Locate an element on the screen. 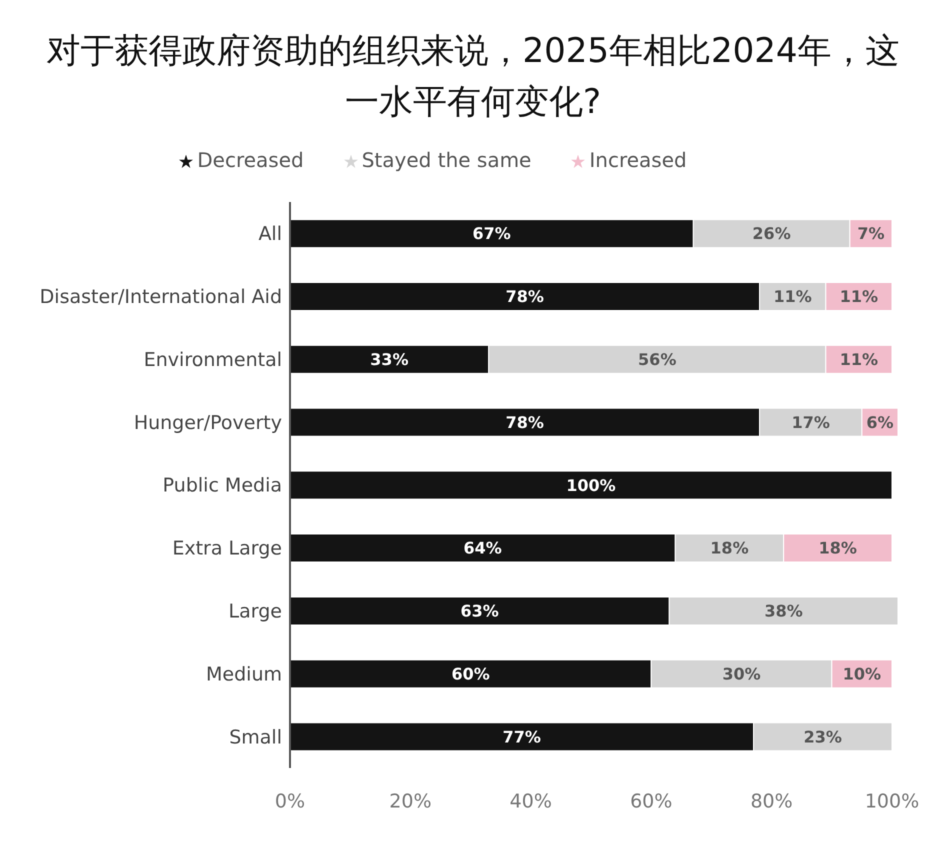 This screenshot has height=866, width=950. data-label: 6% is located at coordinates (880, 422).